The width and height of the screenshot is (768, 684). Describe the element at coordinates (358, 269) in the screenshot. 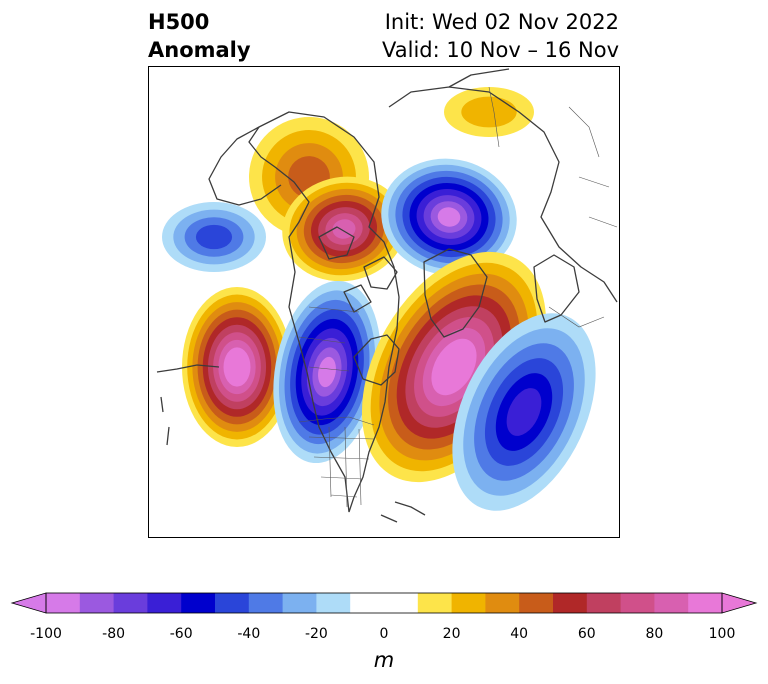

I see `arctic-islands` at that location.